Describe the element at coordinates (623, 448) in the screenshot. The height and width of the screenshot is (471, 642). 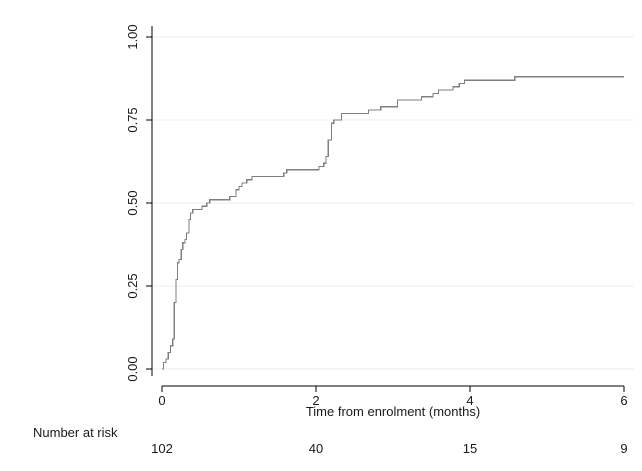
I see `risk-value-3: 9` at that location.